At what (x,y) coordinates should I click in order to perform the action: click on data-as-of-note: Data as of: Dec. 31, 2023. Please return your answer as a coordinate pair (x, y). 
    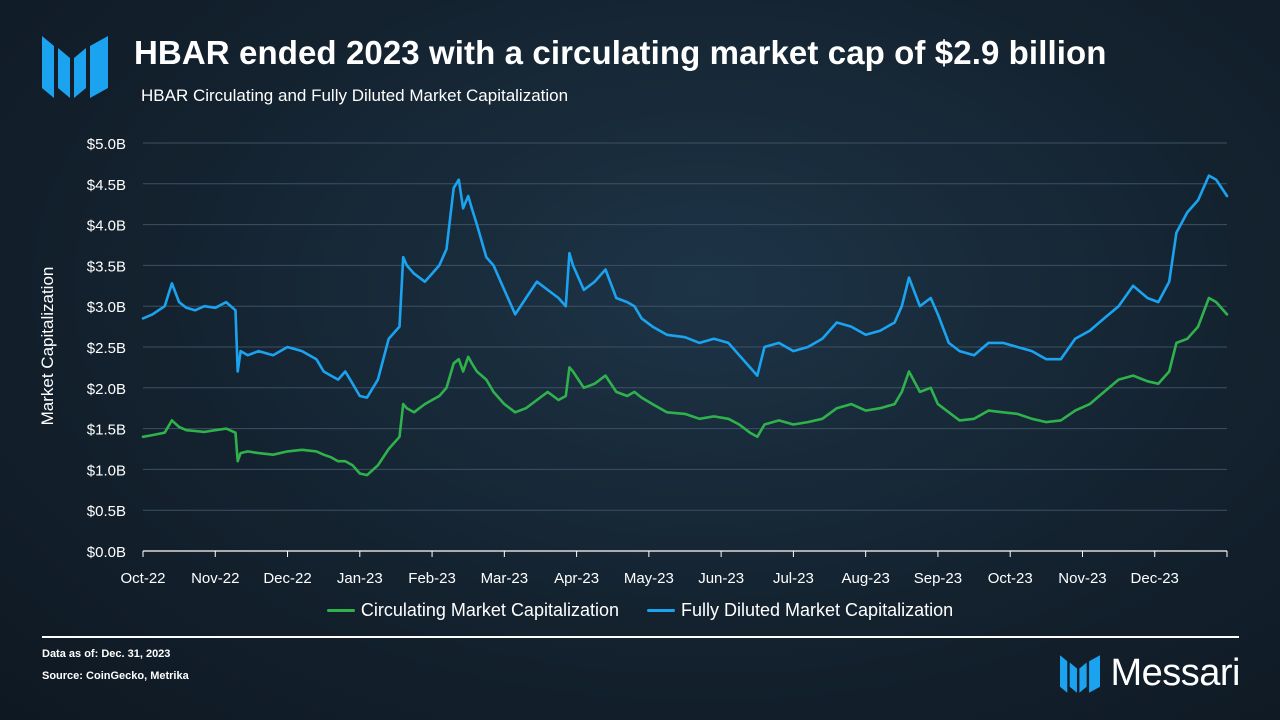
    Looking at the image, I should click on (106, 654).